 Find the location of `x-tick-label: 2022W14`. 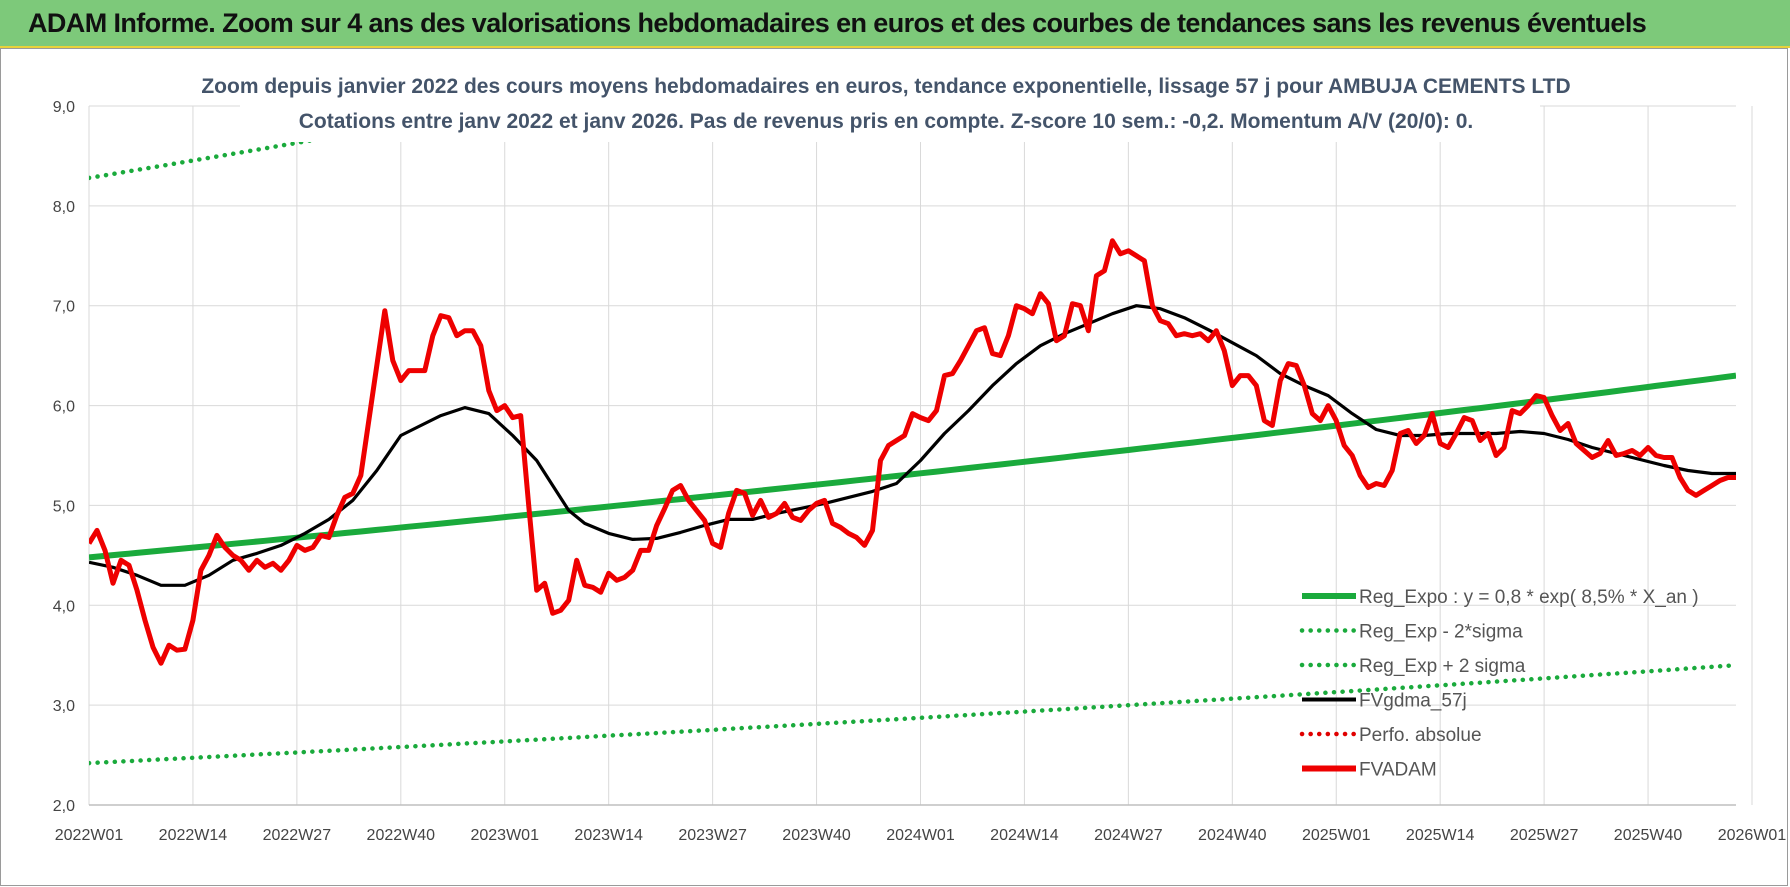

x-tick-label: 2022W14 is located at coordinates (193, 835).